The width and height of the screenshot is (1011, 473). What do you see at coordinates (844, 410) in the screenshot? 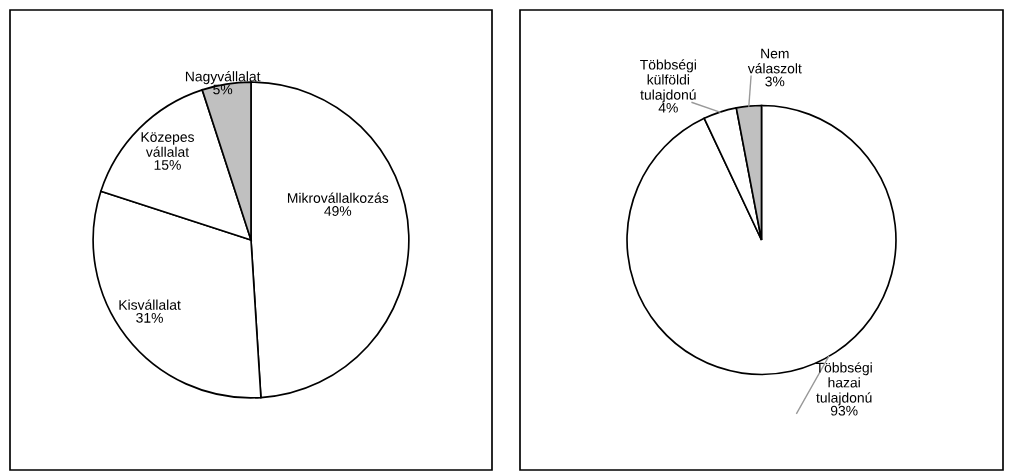
I see `data-label: 93%` at bounding box center [844, 410].